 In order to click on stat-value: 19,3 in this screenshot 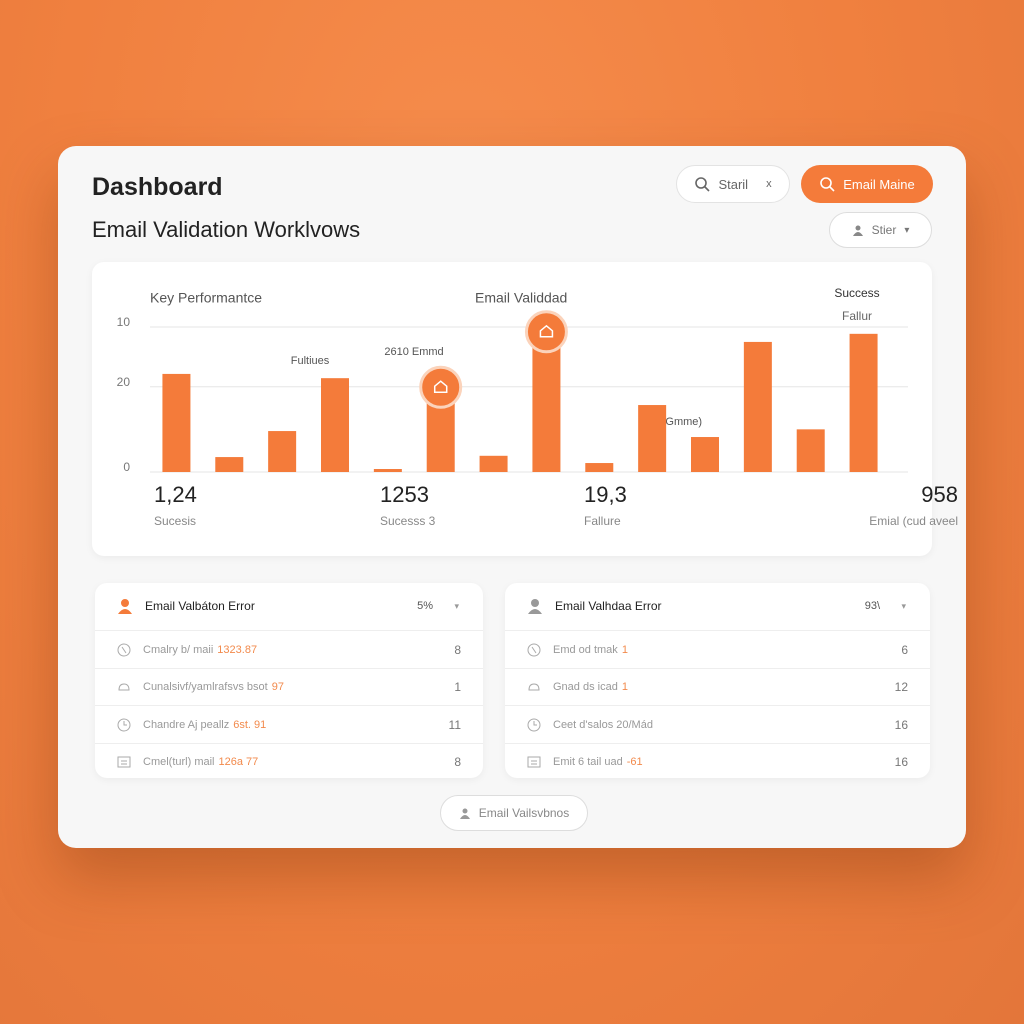, I will do `click(605, 494)`.